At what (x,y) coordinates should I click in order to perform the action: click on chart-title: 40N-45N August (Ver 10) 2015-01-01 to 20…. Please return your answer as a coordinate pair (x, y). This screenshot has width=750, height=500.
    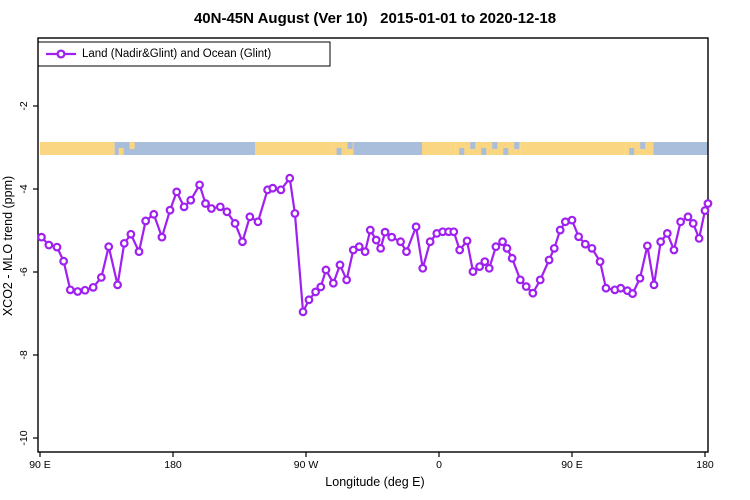
    Looking at the image, I should click on (375, 18).